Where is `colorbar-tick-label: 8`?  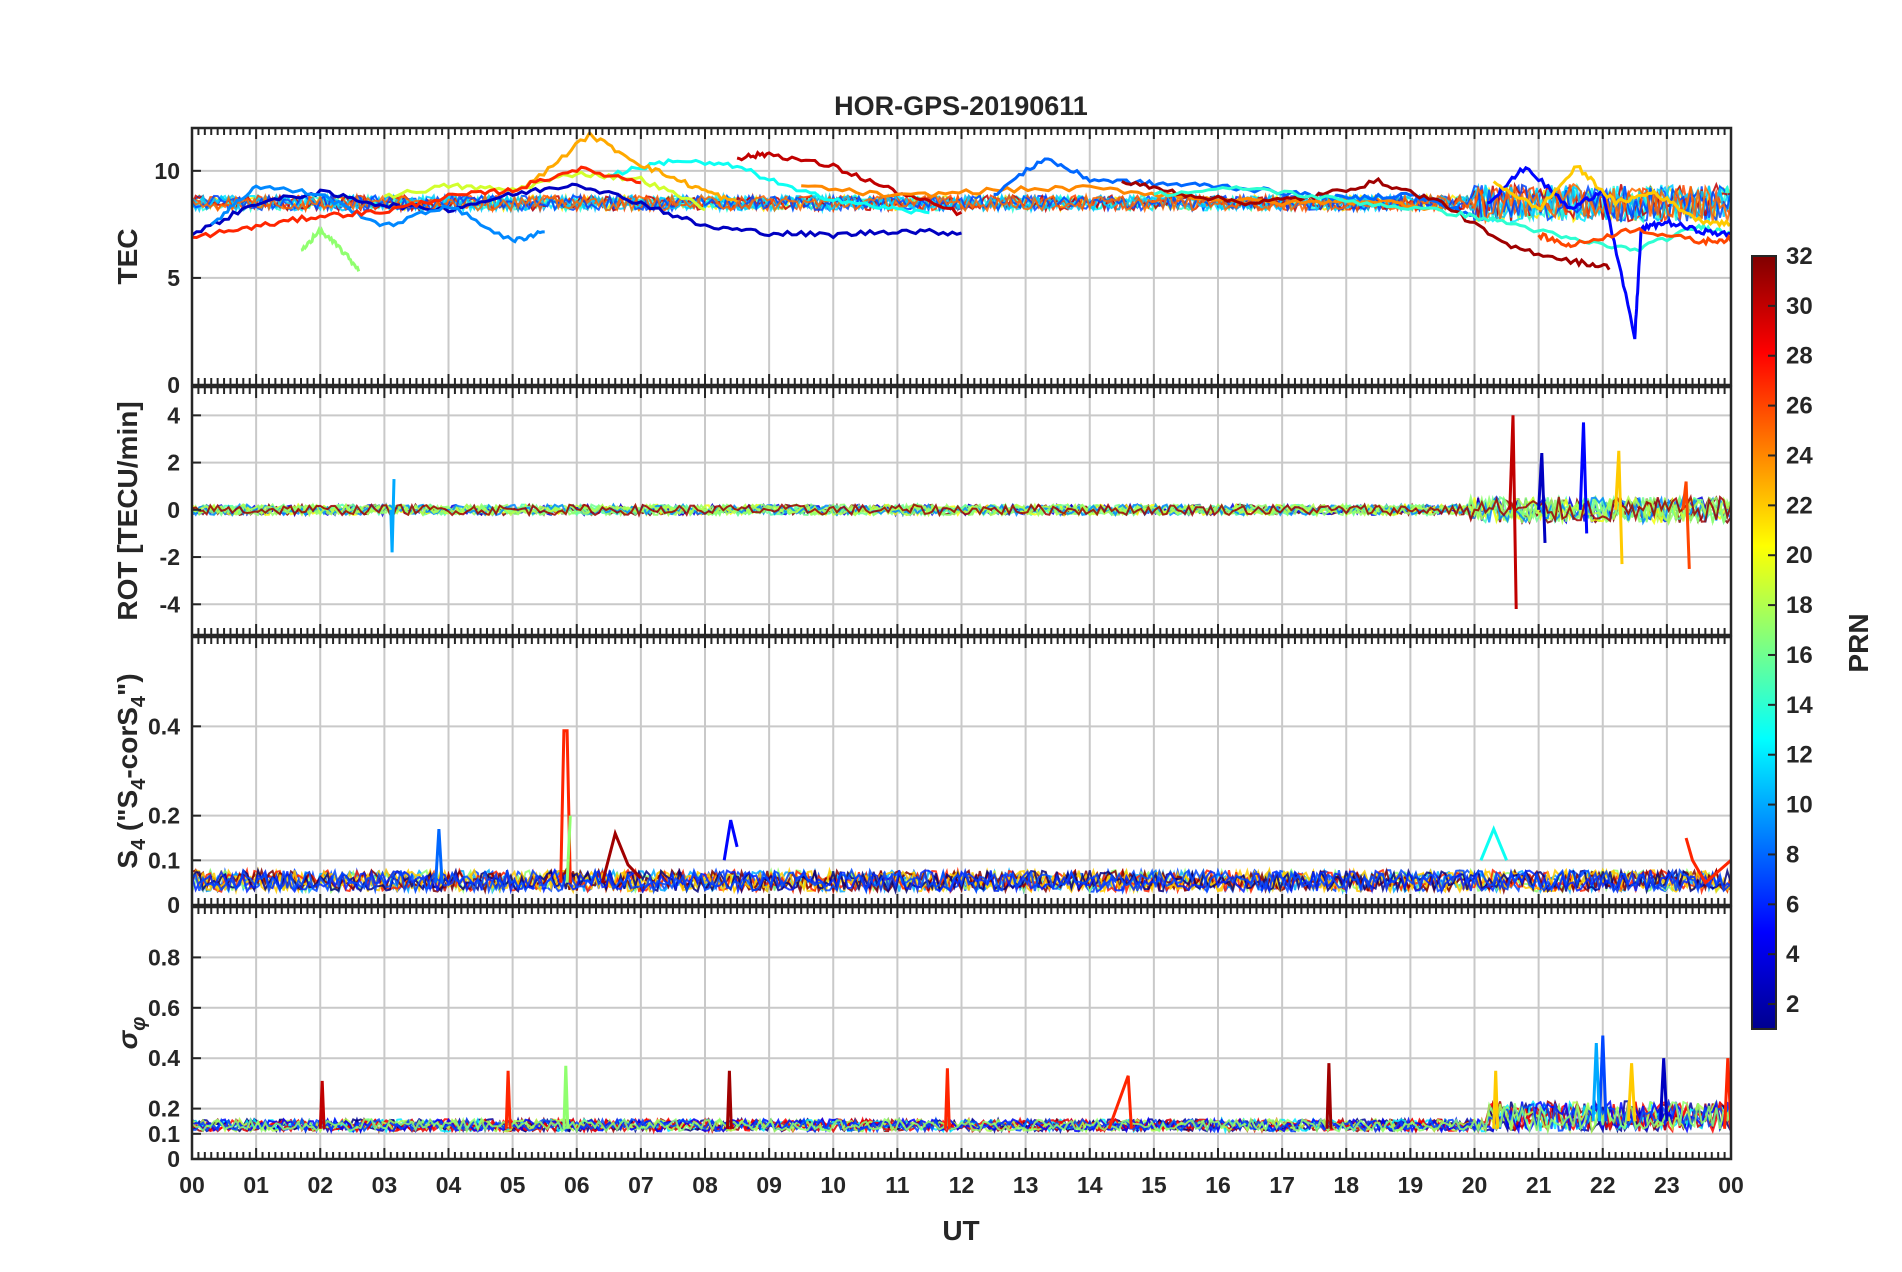
colorbar-tick-label: 8 is located at coordinates (1792, 854).